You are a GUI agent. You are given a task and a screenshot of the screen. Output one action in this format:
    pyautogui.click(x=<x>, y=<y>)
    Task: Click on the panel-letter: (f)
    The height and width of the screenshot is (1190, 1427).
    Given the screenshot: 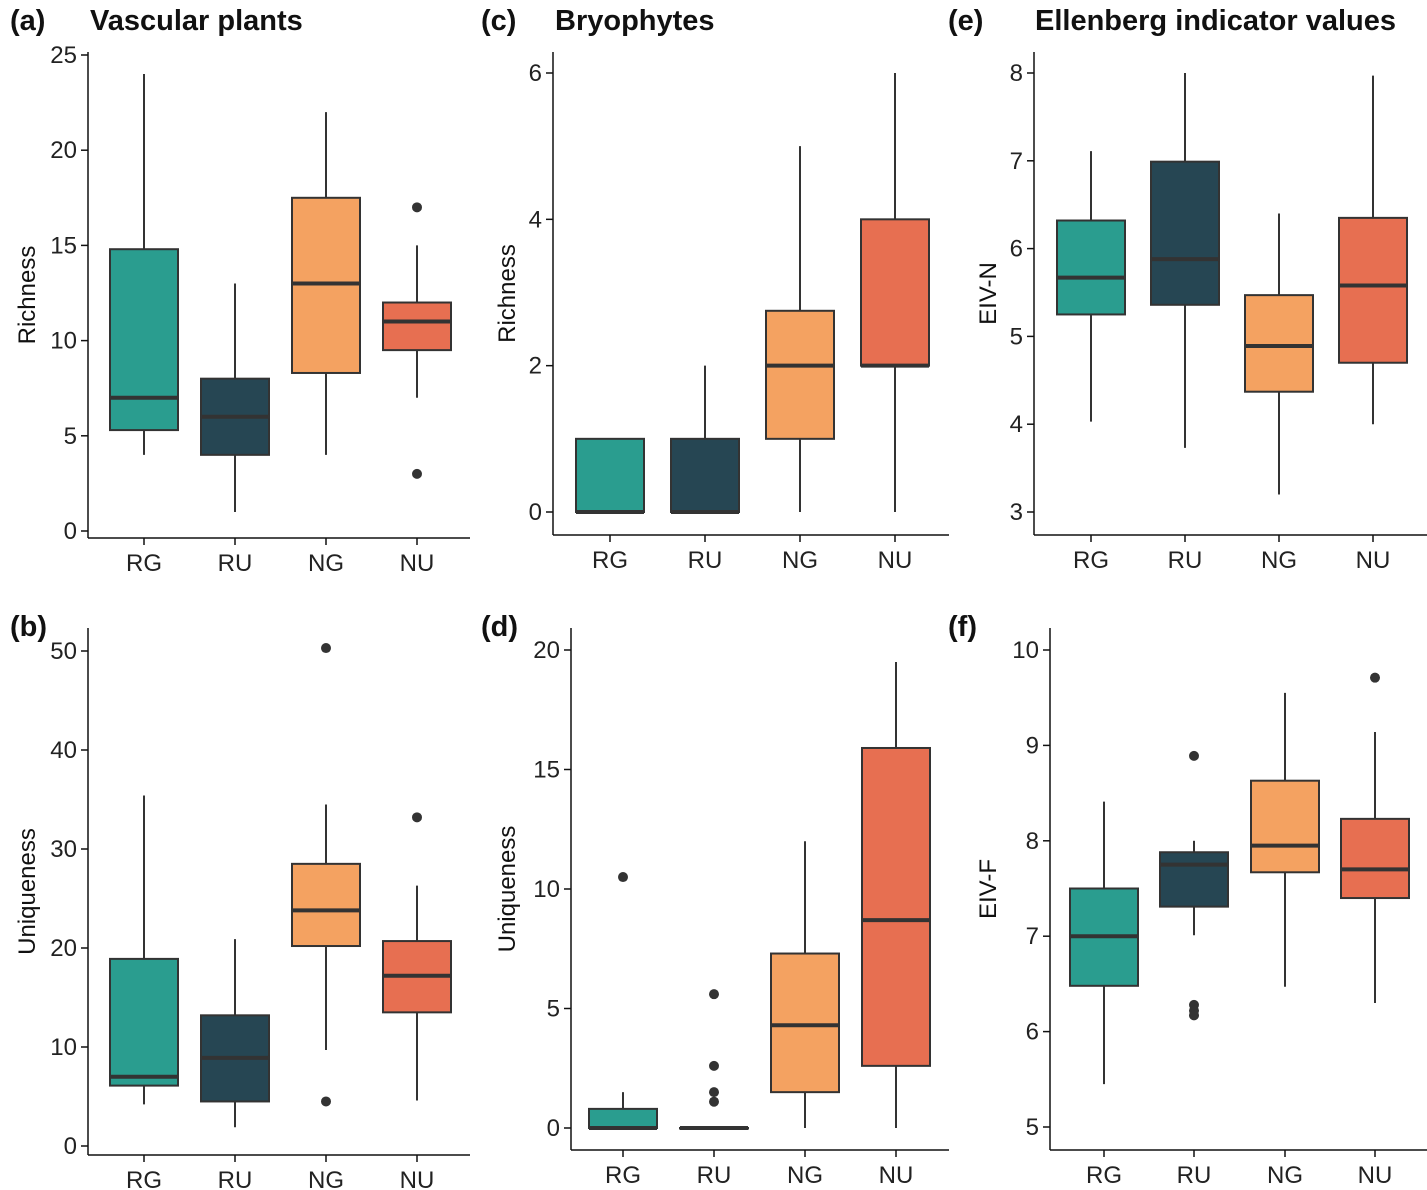 What is the action you would take?
    pyautogui.click(x=962, y=627)
    